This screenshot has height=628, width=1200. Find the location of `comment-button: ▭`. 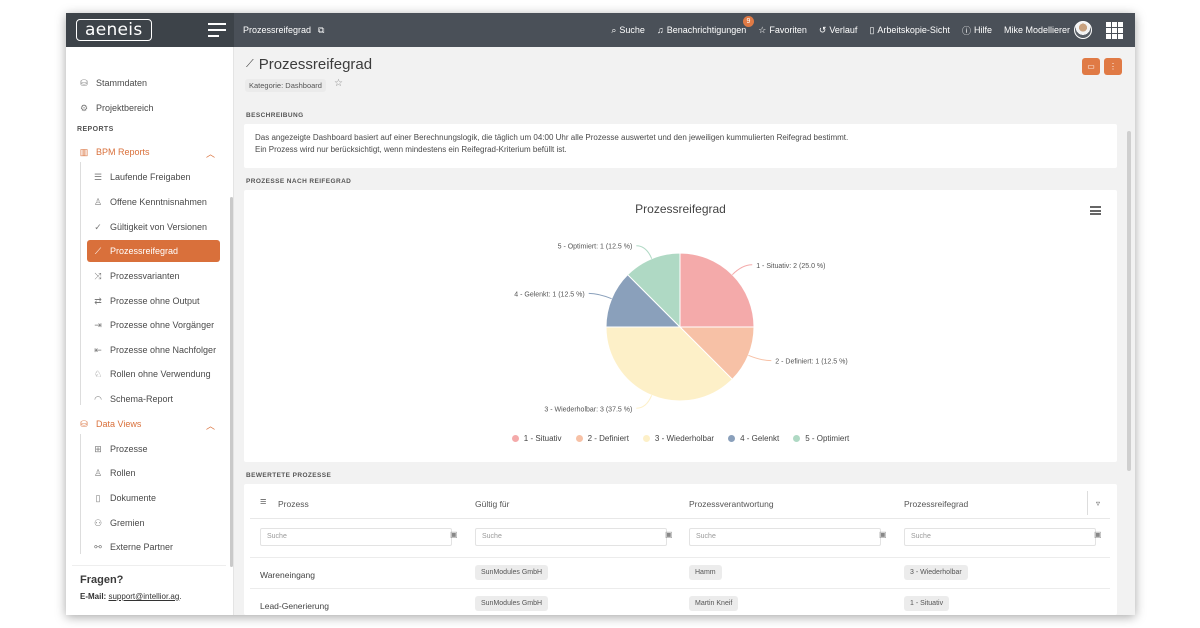

comment-button: ▭ is located at coordinates (1091, 66).